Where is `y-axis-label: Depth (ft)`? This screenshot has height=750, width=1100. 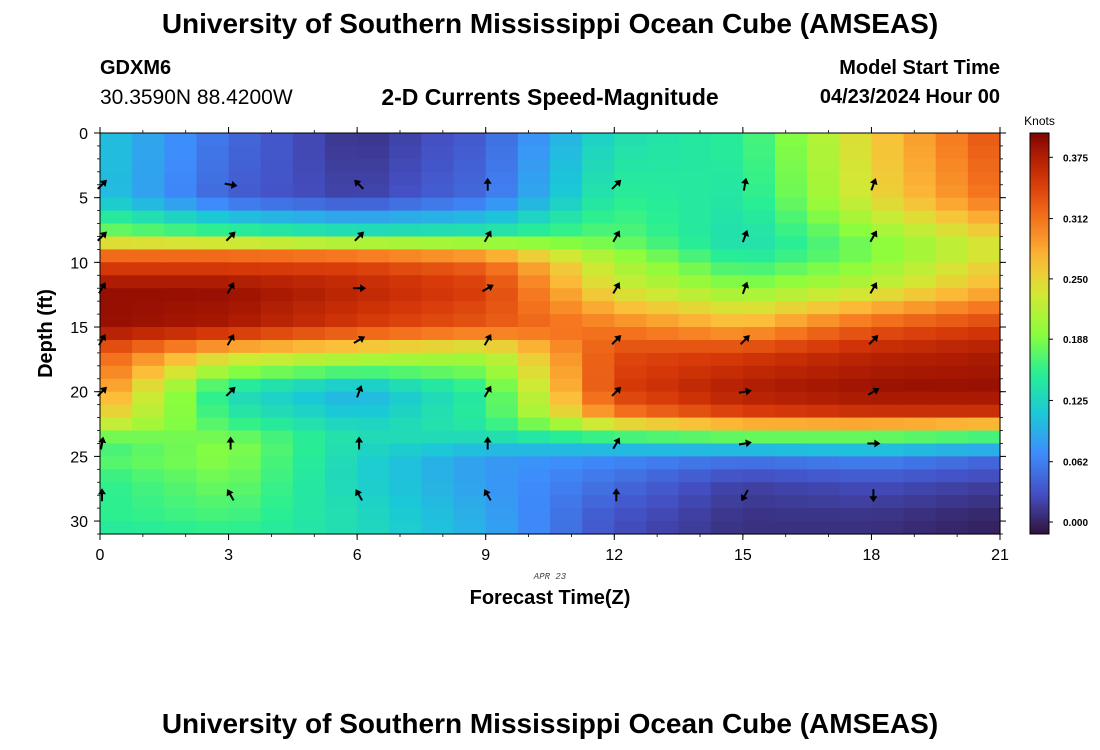 y-axis-label: Depth (ft) is located at coordinates (46, 333).